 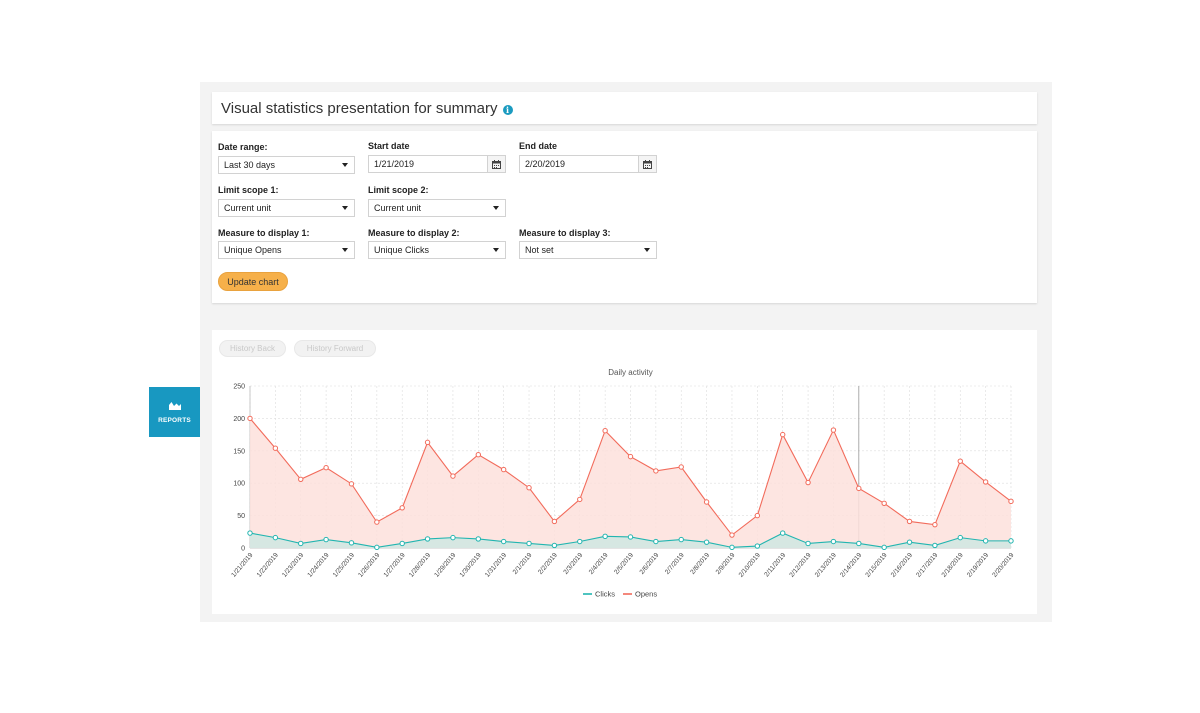 What do you see at coordinates (496, 565) in the screenshot?
I see `x-tick-label: 1/31/2019` at bounding box center [496, 565].